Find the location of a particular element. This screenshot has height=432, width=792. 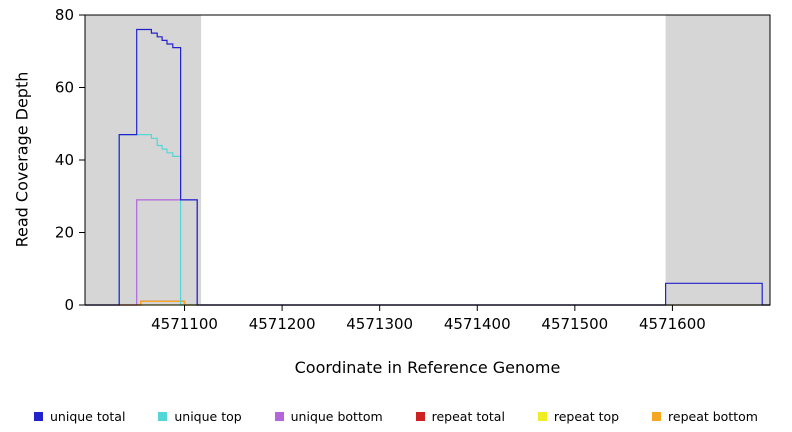

legend-item-unique-total: unique total is located at coordinates (79, 416).